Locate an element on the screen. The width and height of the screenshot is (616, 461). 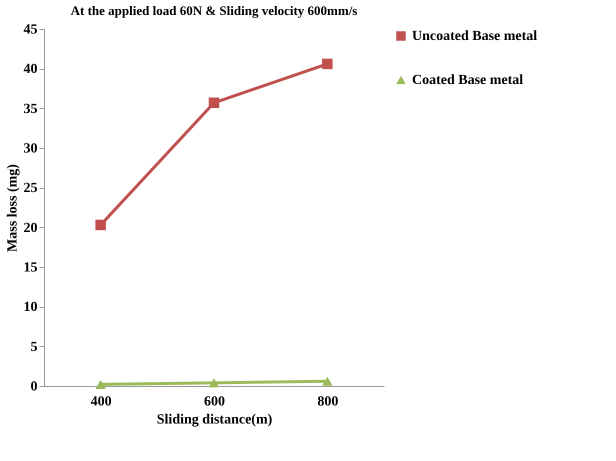
legend-label: Uncoated Base metal is located at coordinates (475, 36).